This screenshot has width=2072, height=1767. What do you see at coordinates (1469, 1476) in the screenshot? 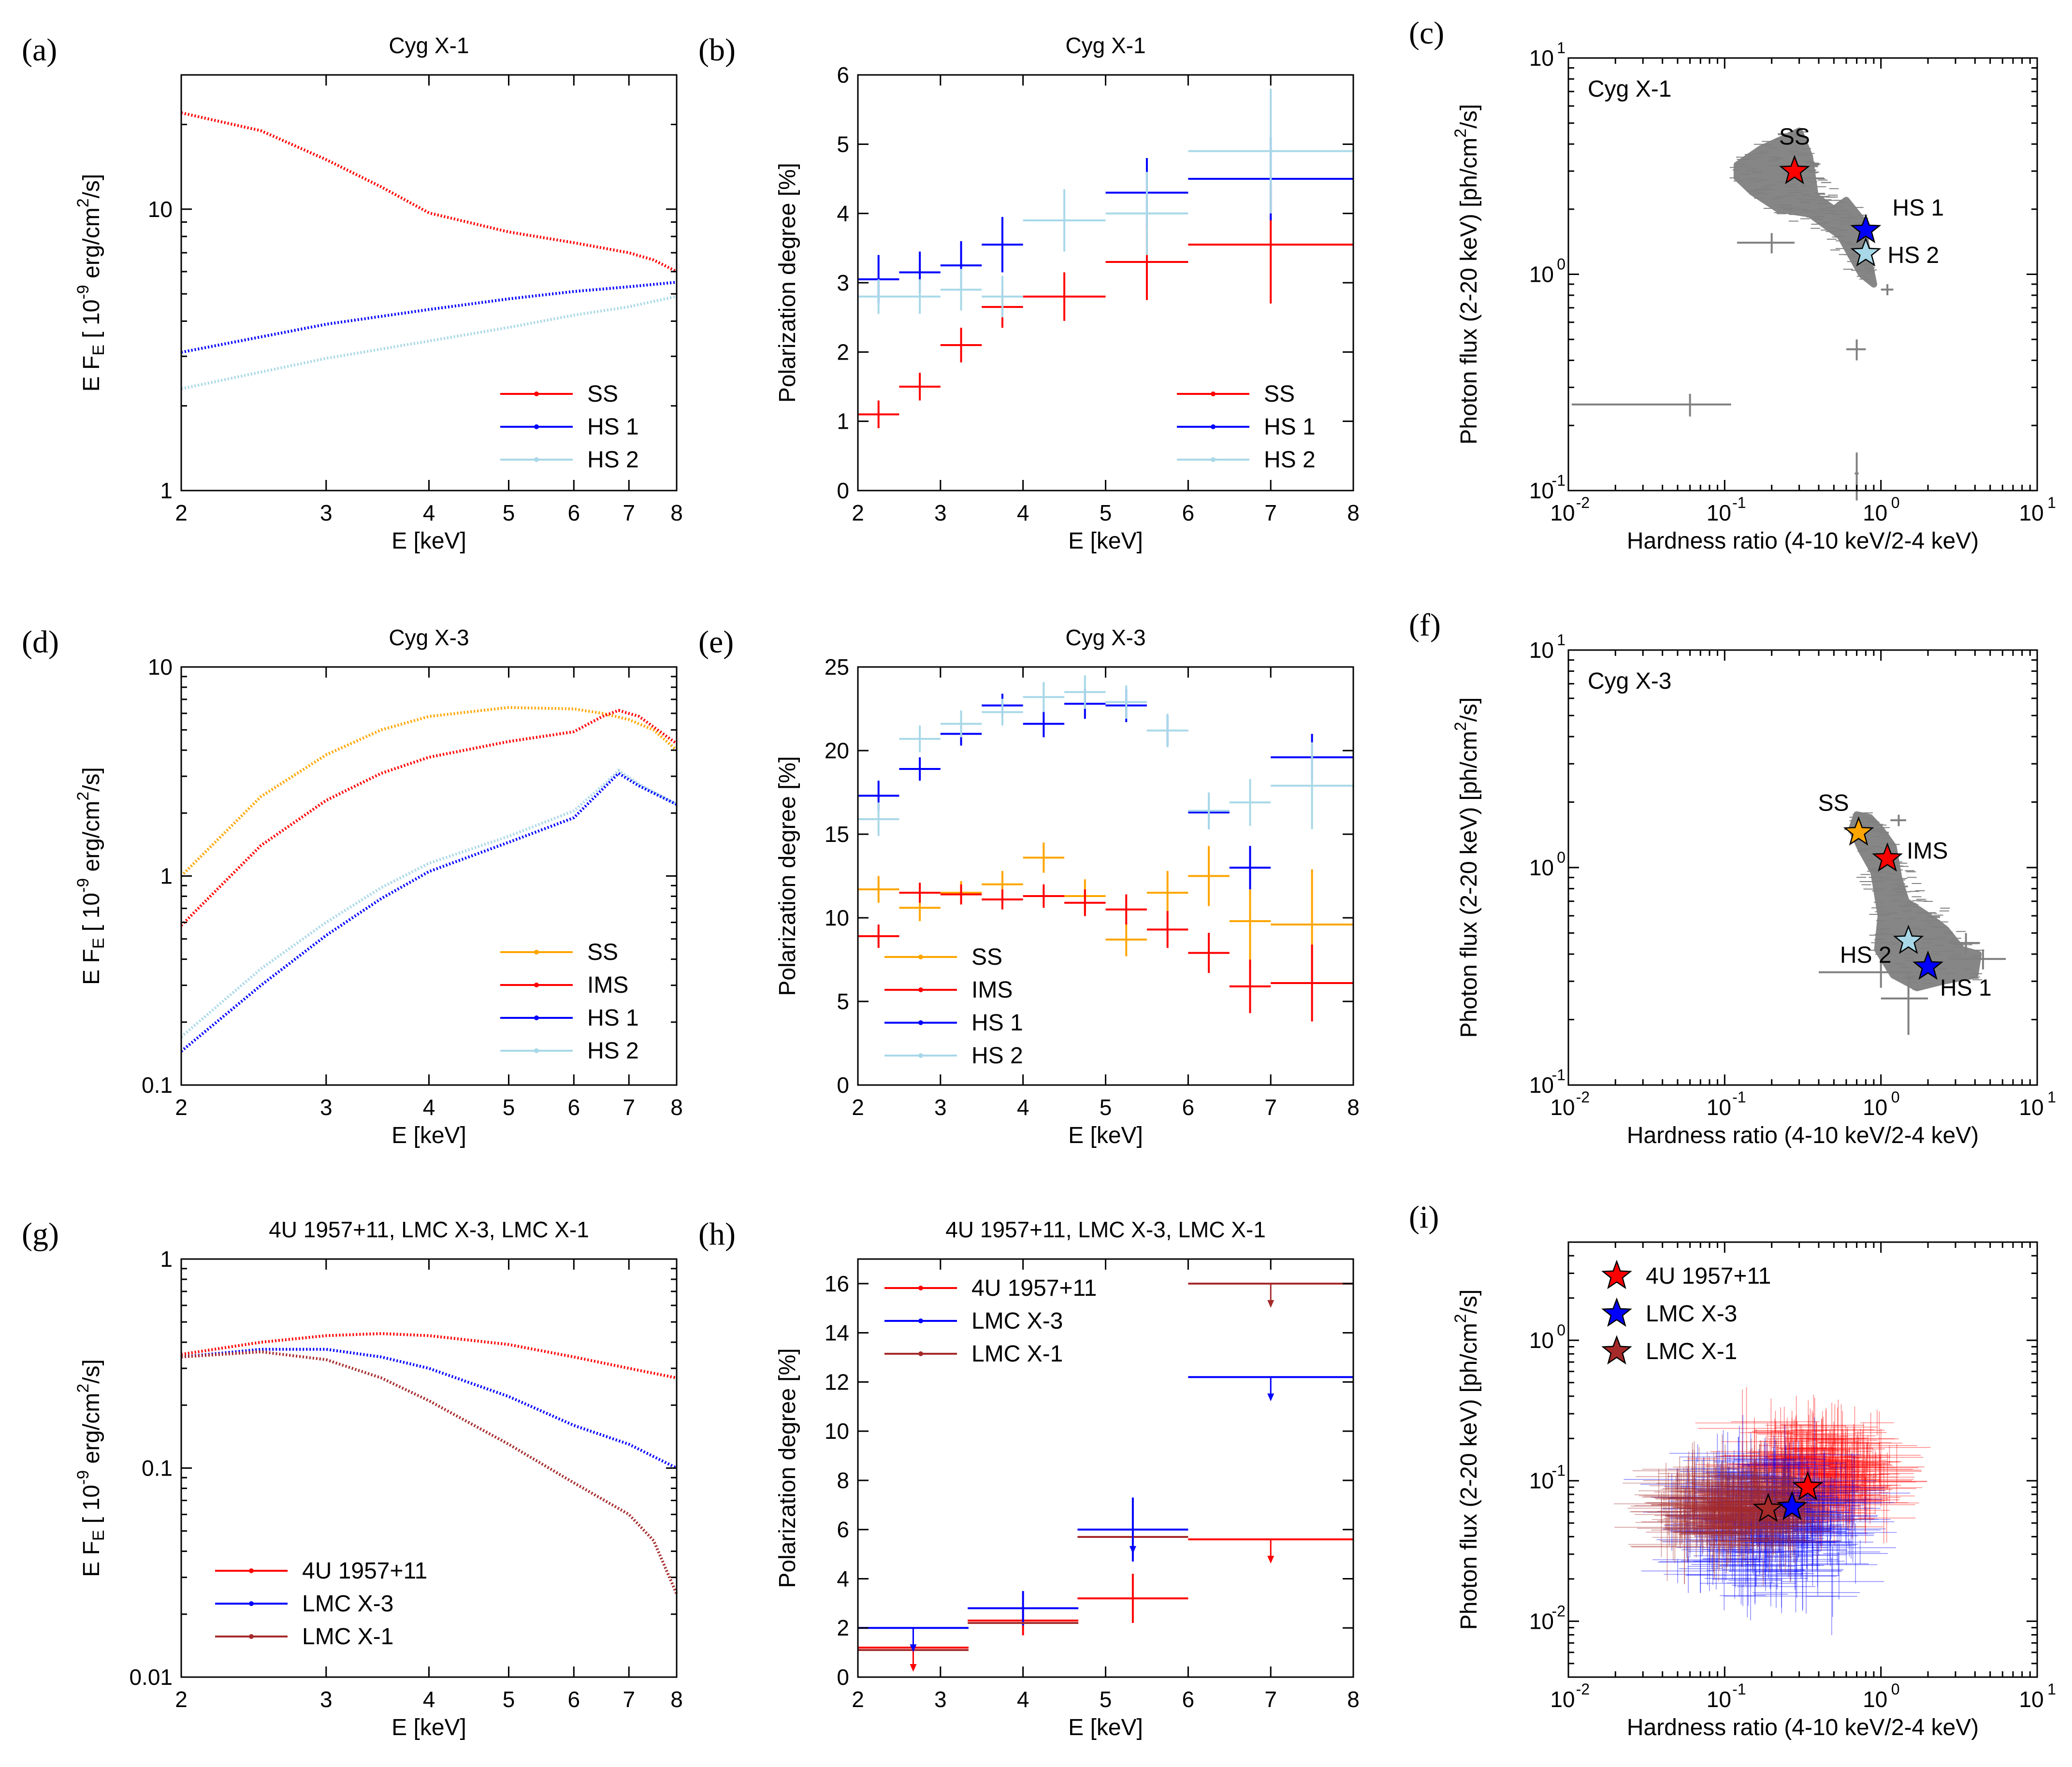
I see `i-y-axis-label-part: Photon flux (2-20 keV) [ph/cm` at bounding box center [1469, 1476].